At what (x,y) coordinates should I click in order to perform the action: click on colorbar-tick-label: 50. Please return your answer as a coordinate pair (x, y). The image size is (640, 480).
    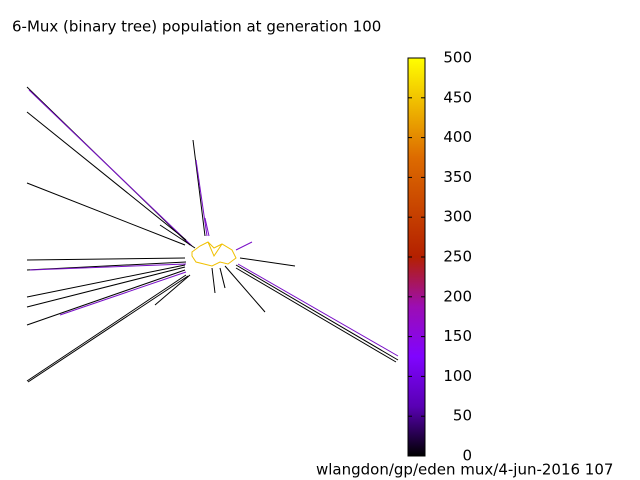
    Looking at the image, I should click on (462, 416).